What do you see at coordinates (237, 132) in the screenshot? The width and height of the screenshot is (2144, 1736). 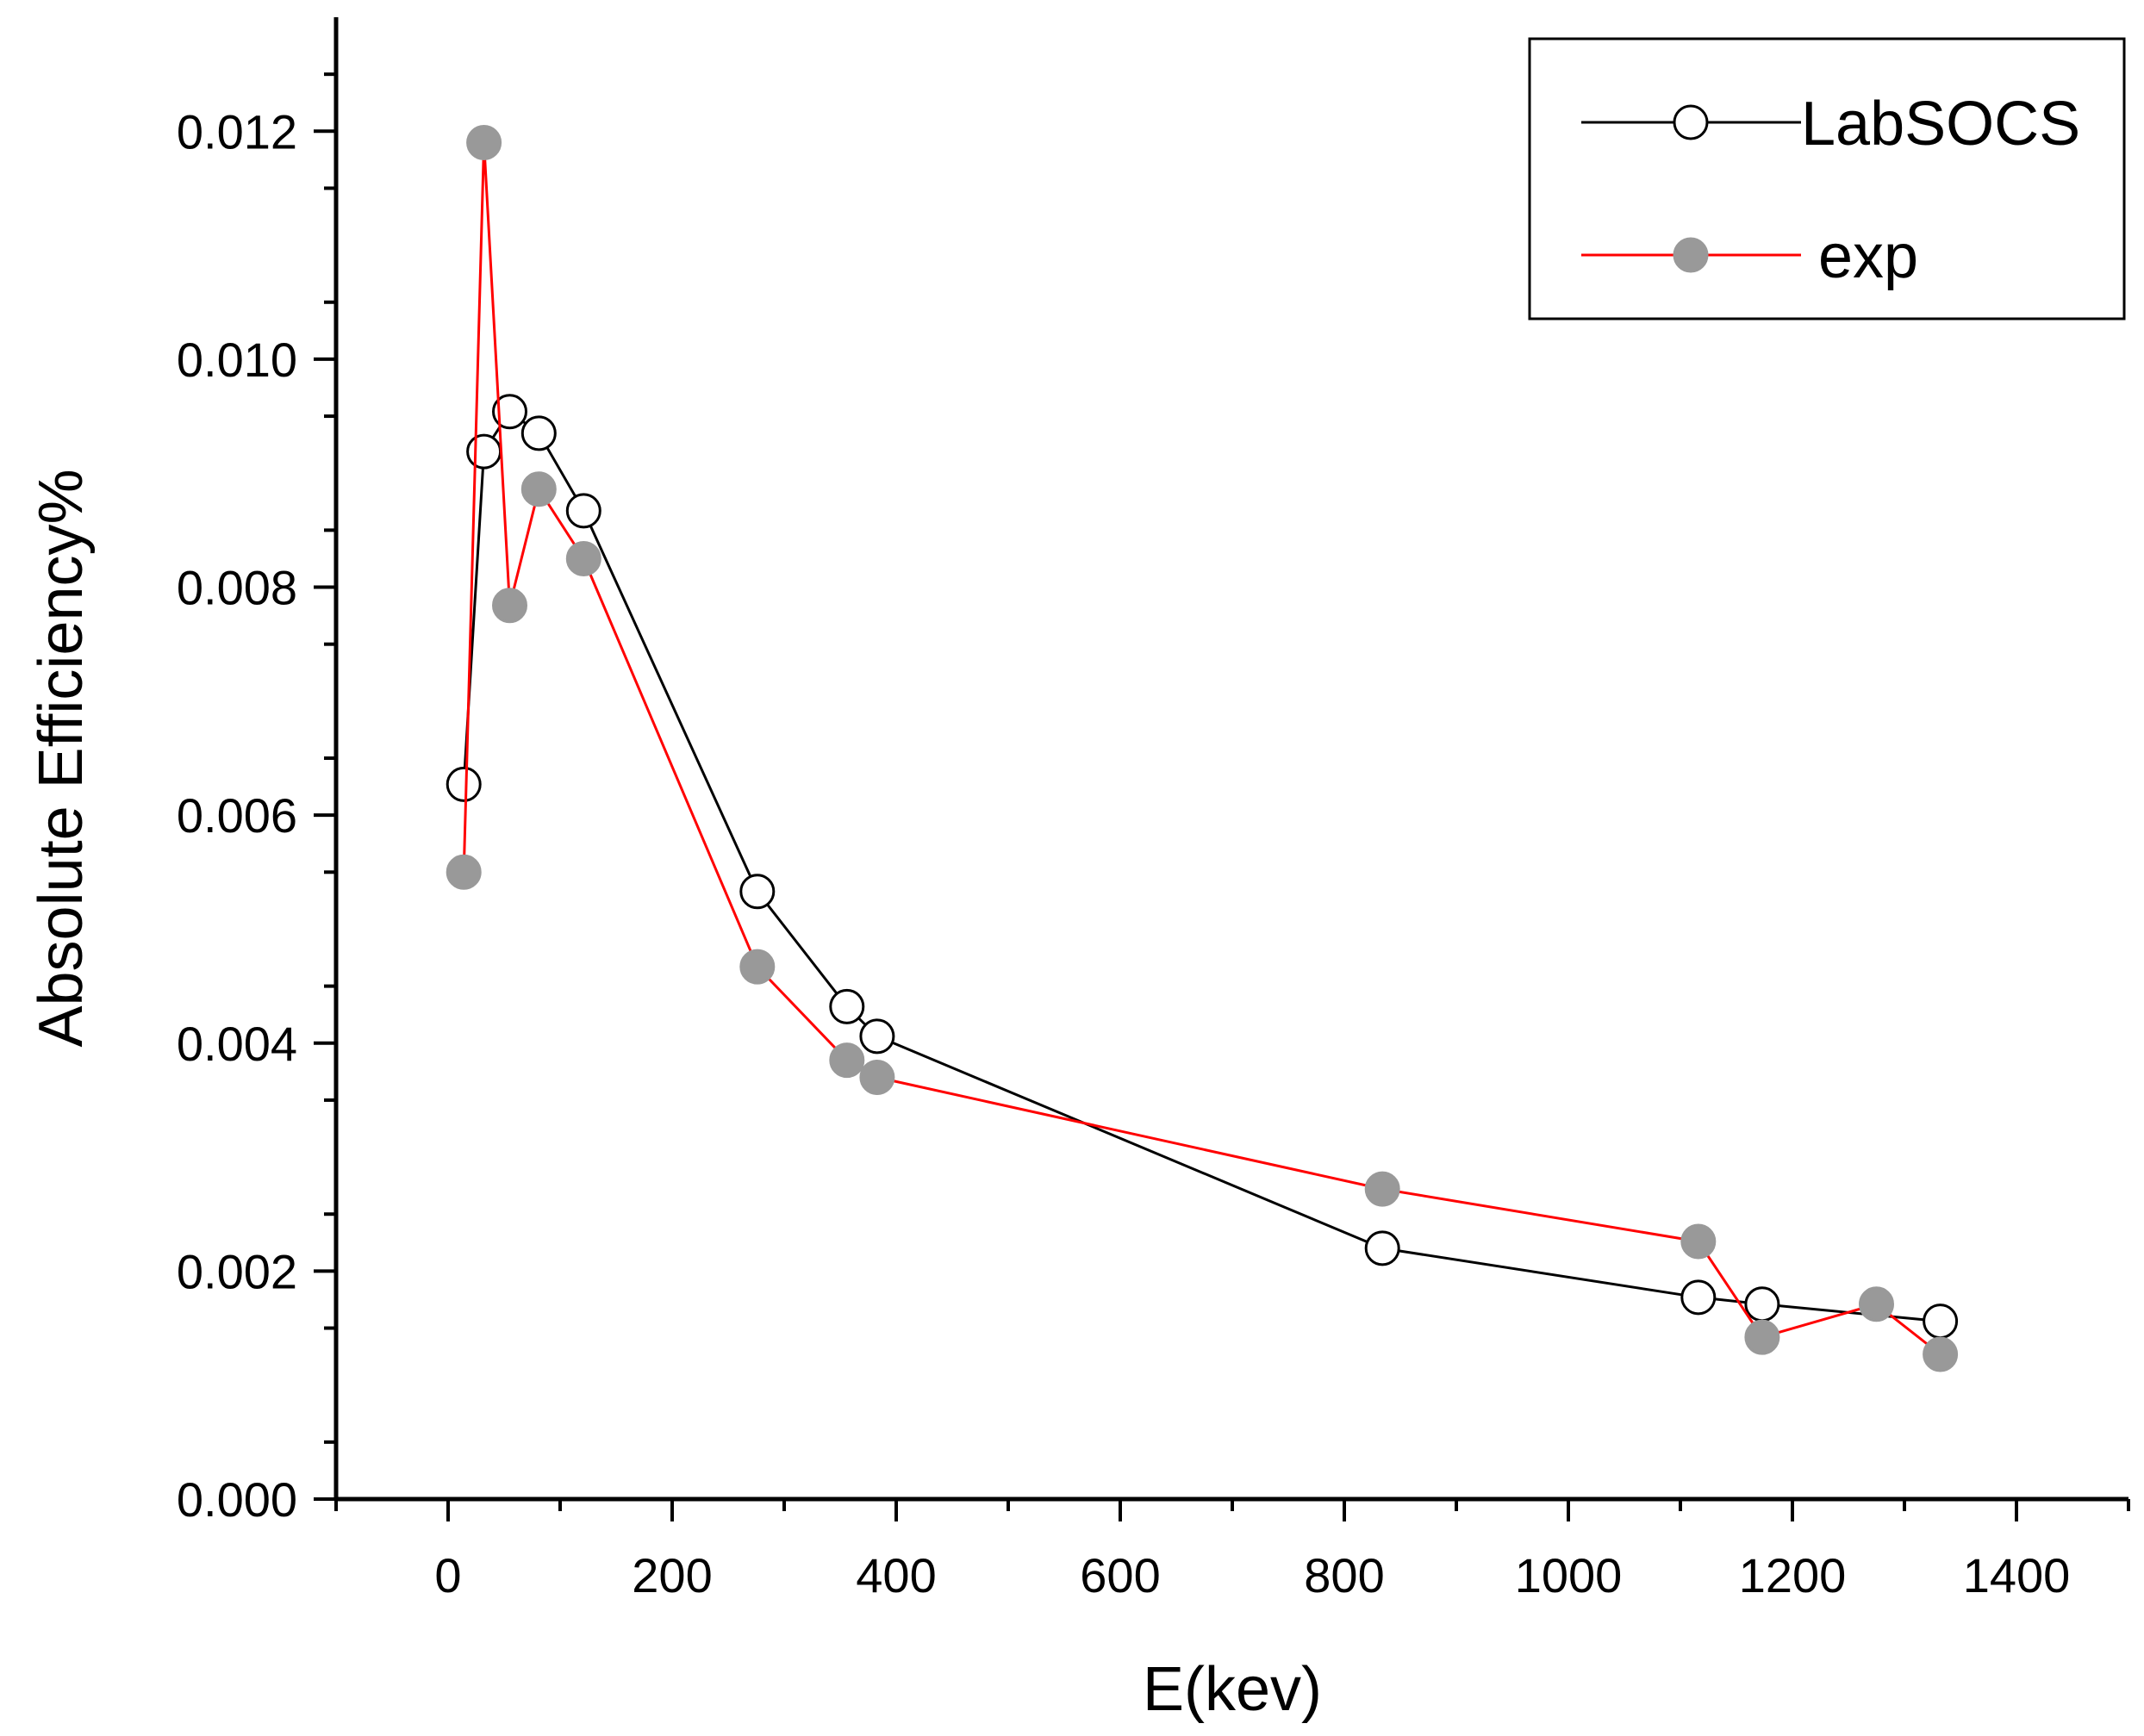 I see `y-tick-label: 0.012` at bounding box center [237, 132].